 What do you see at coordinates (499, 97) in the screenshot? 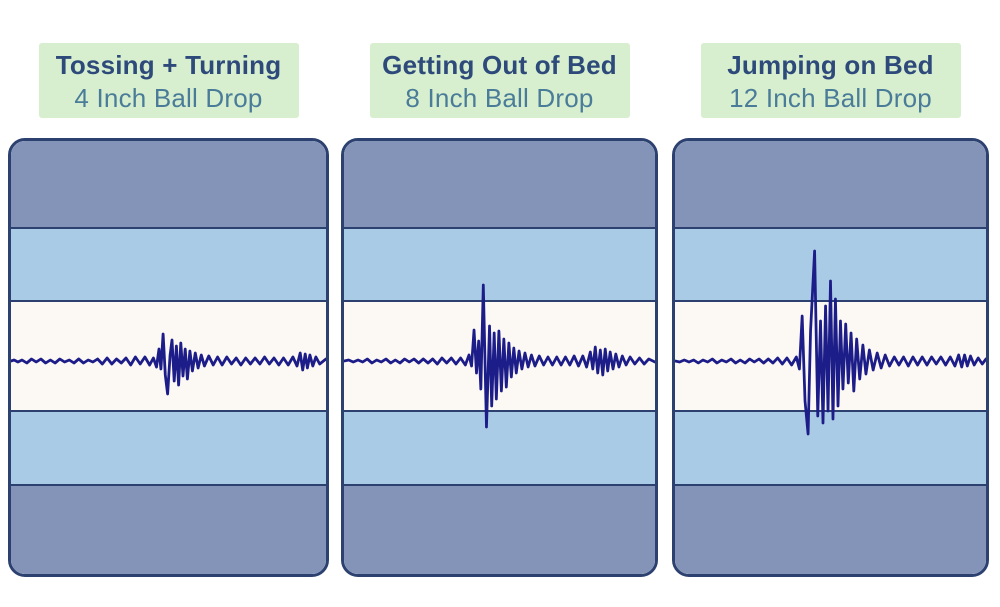
I see `panel-subtitle: 8 Inch Ball Drop` at bounding box center [499, 97].